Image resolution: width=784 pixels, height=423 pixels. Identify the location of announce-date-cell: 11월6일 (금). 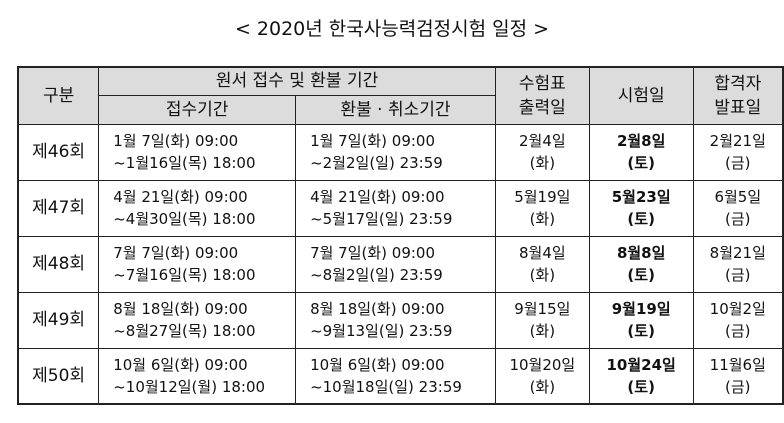
(738, 376).